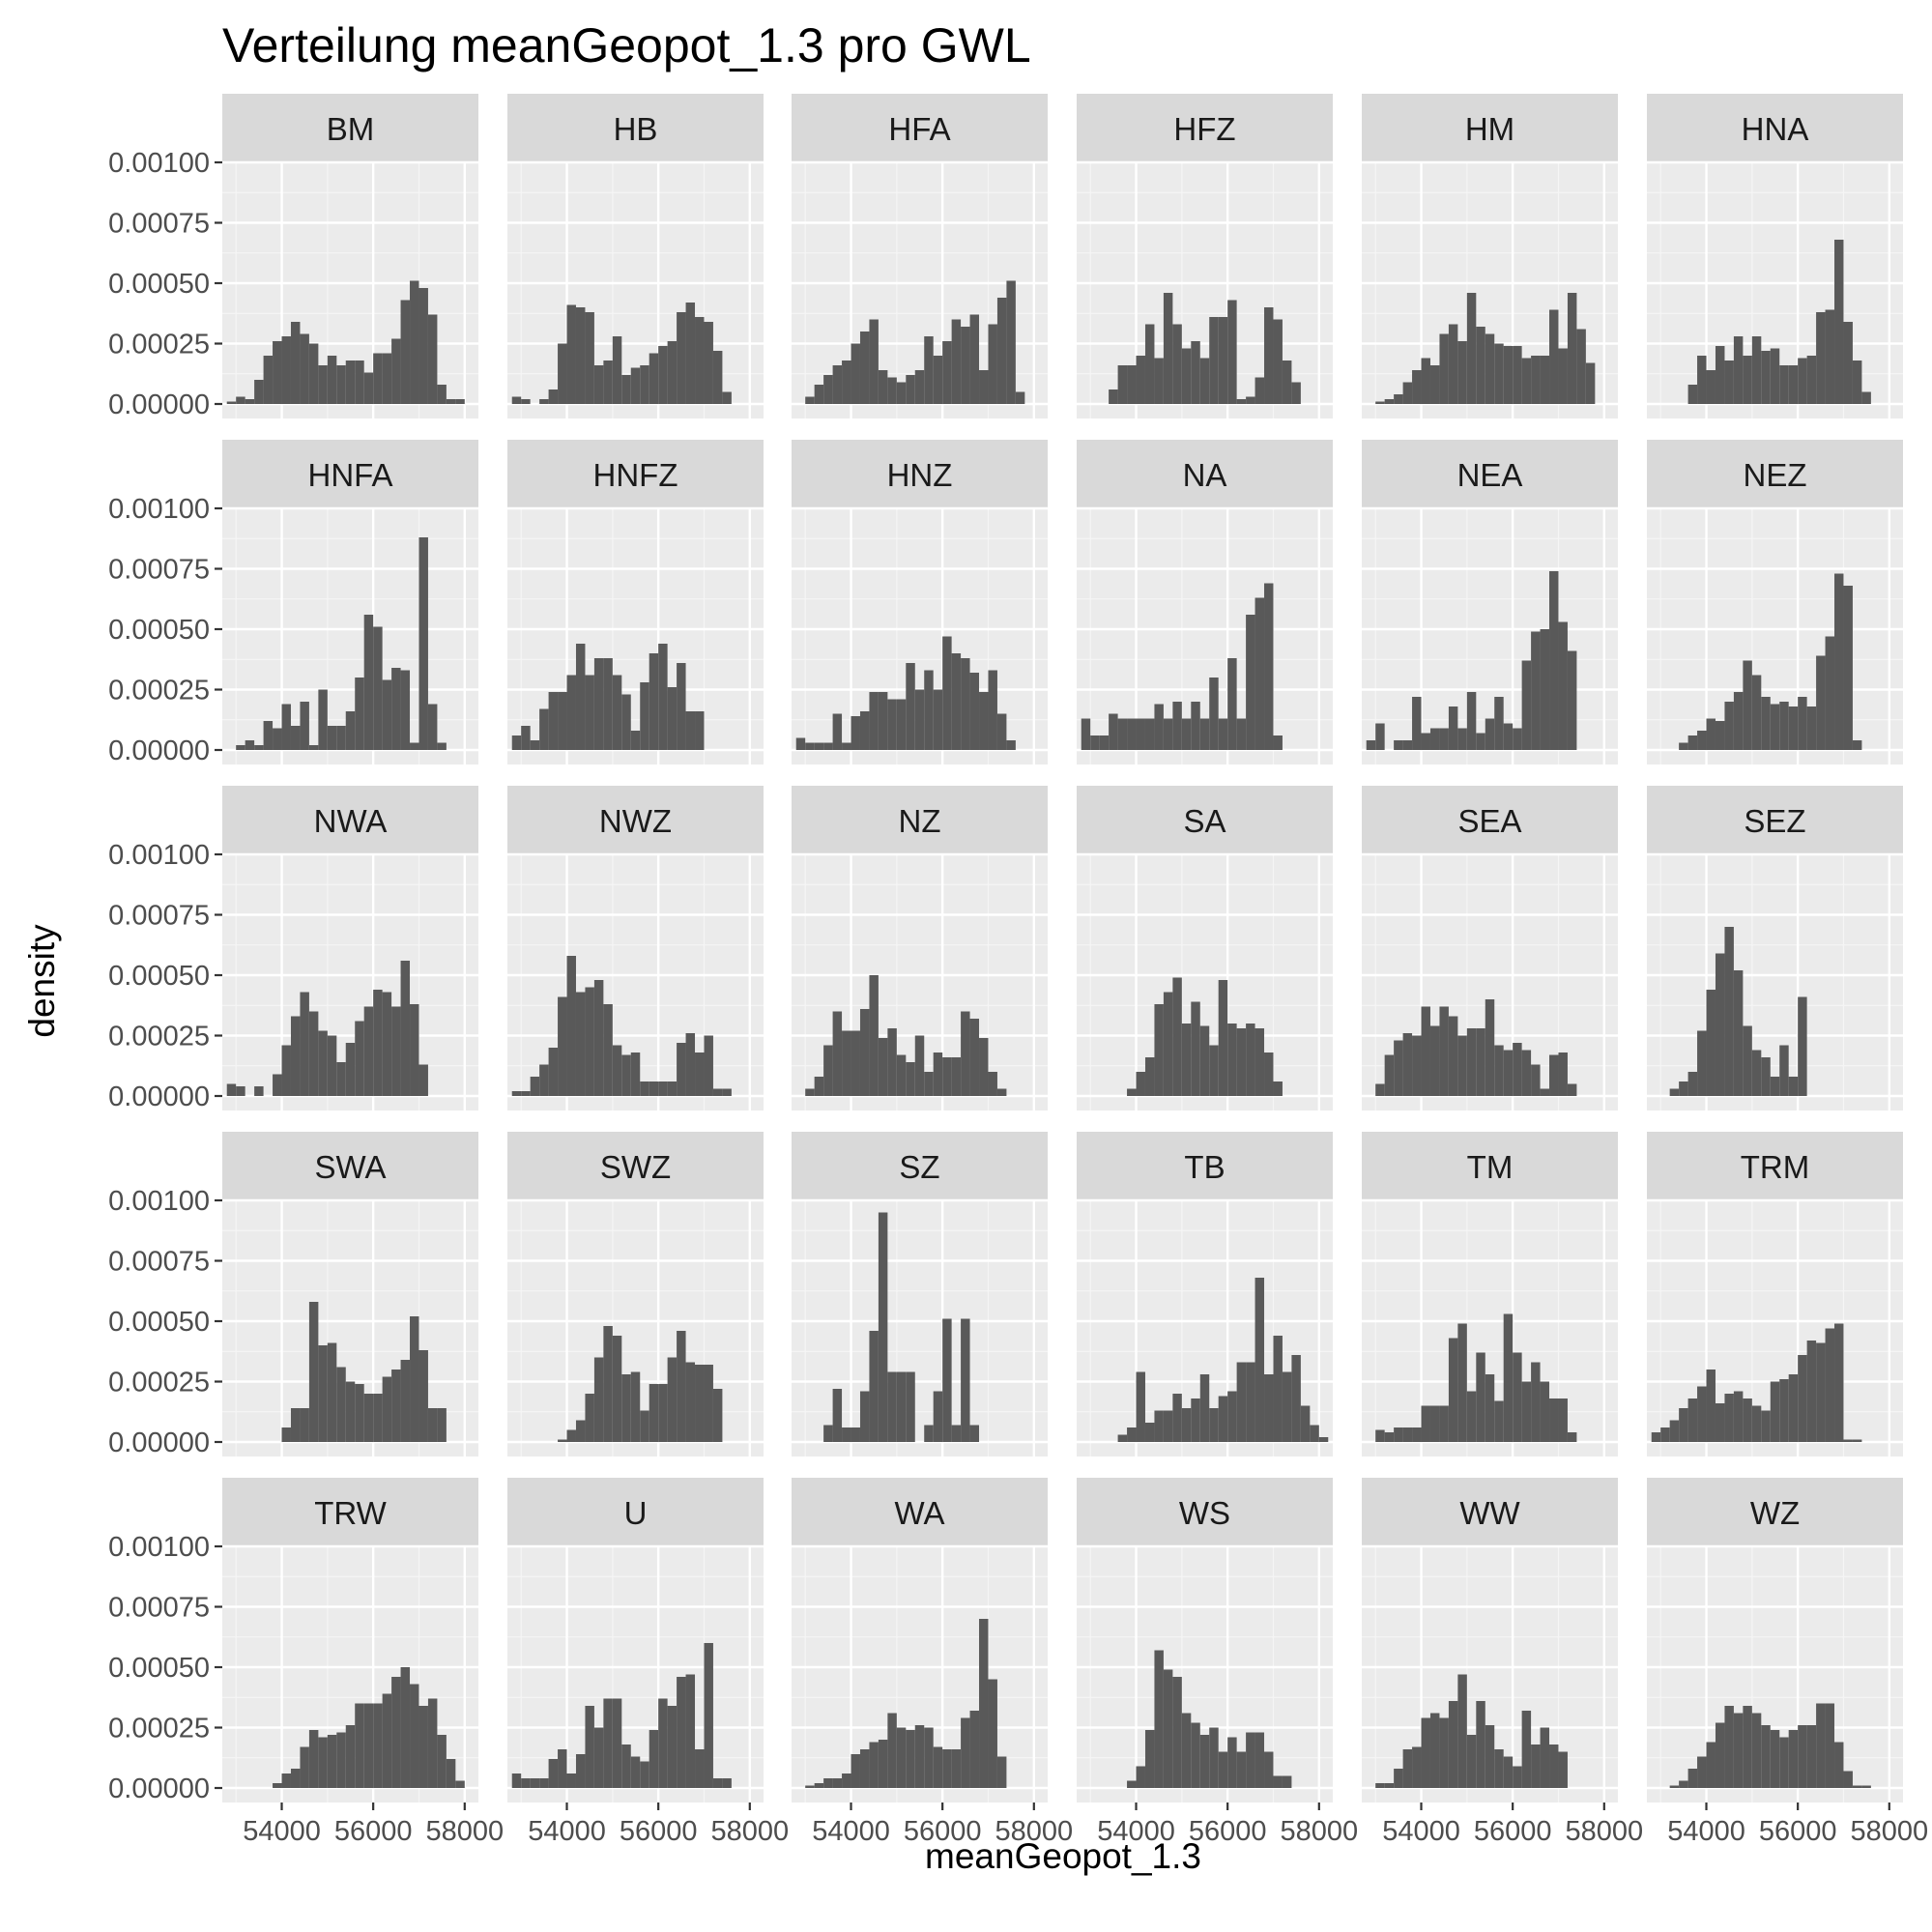 Image resolution: width=1932 pixels, height=1932 pixels. I want to click on facet-hnfa: HNFA 0.00000 0.00025 0.00050 0.00075 0.00100, so click(293, 603).